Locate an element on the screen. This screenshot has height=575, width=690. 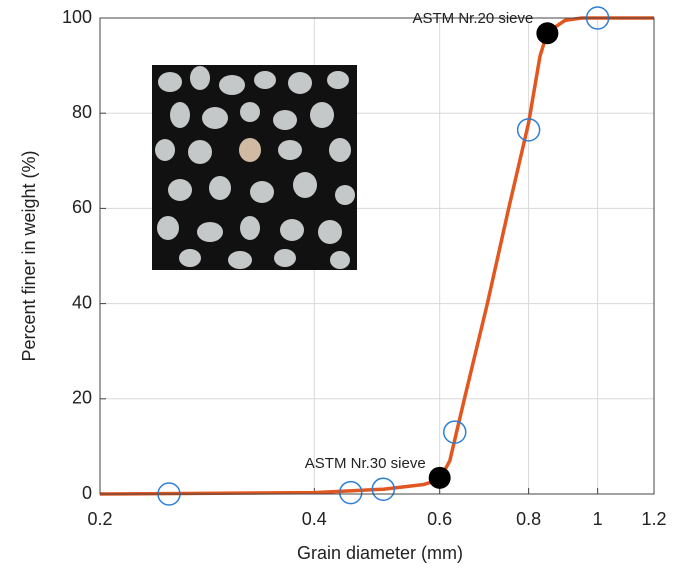
y-tick-label: 40 is located at coordinates (82, 302).